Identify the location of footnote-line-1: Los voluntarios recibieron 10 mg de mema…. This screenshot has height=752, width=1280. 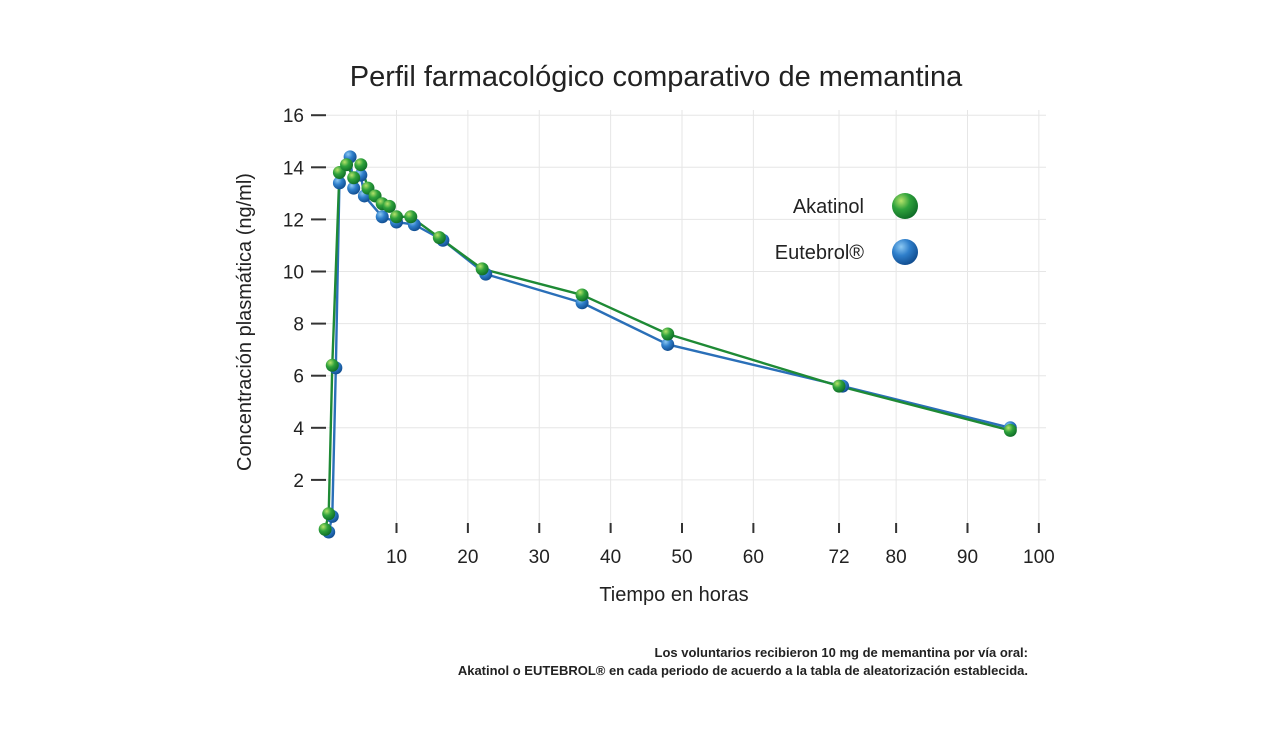
(841, 652).